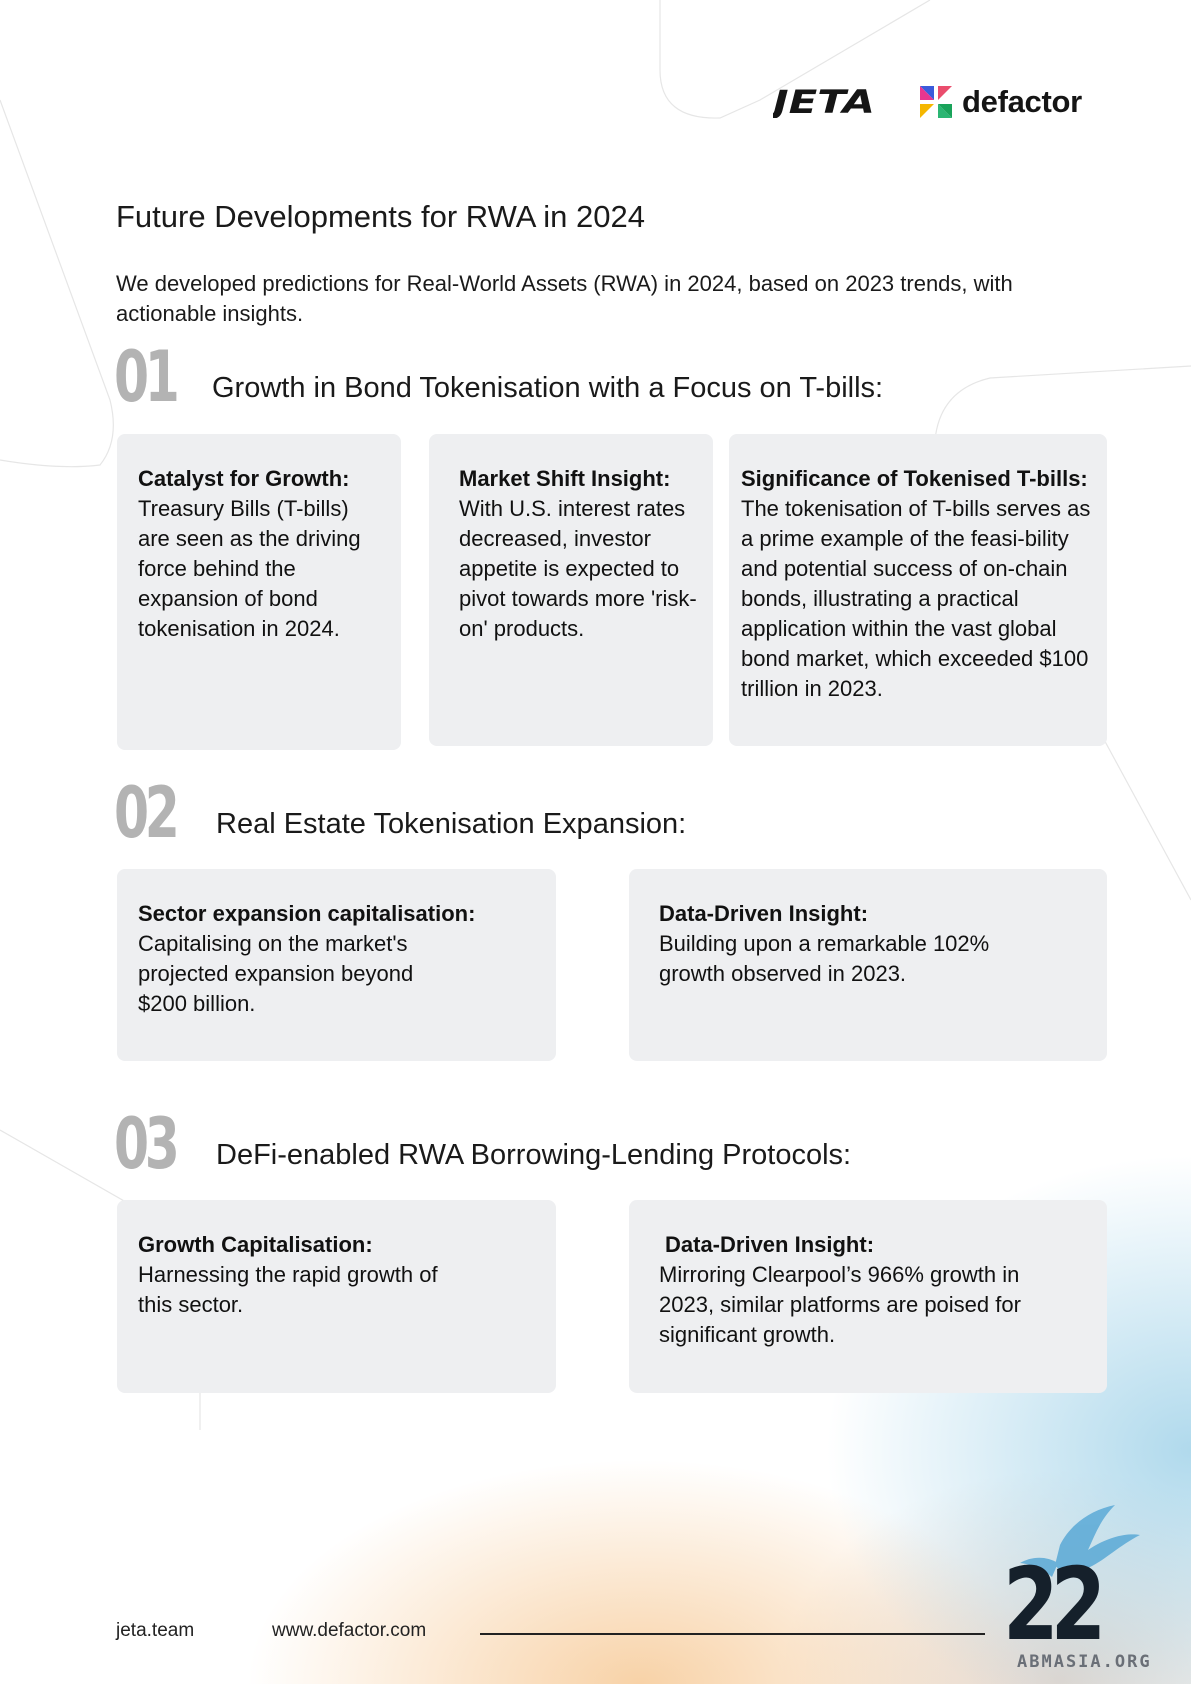 This screenshot has height=1684, width=1191. What do you see at coordinates (255, 1244) in the screenshot?
I see `card-heading: Growth Capitalisation:` at bounding box center [255, 1244].